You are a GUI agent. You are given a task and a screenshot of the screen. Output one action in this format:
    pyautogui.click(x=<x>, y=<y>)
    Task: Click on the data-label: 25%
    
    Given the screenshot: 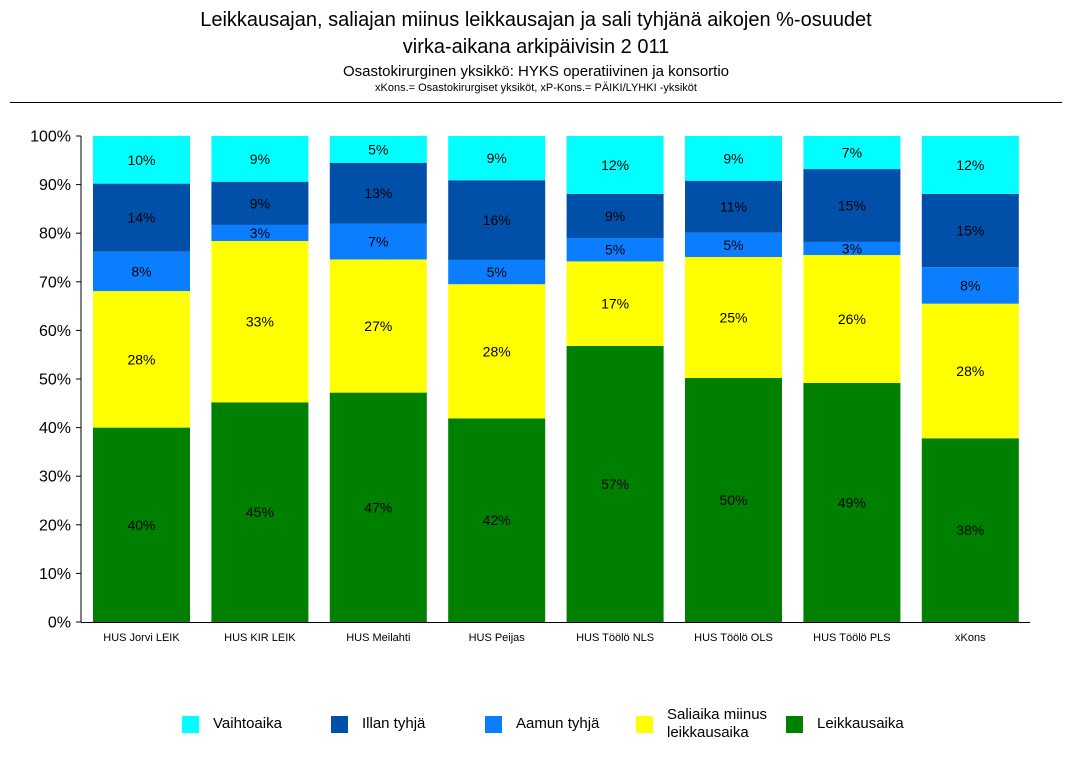 What is the action you would take?
    pyautogui.click(x=733, y=318)
    